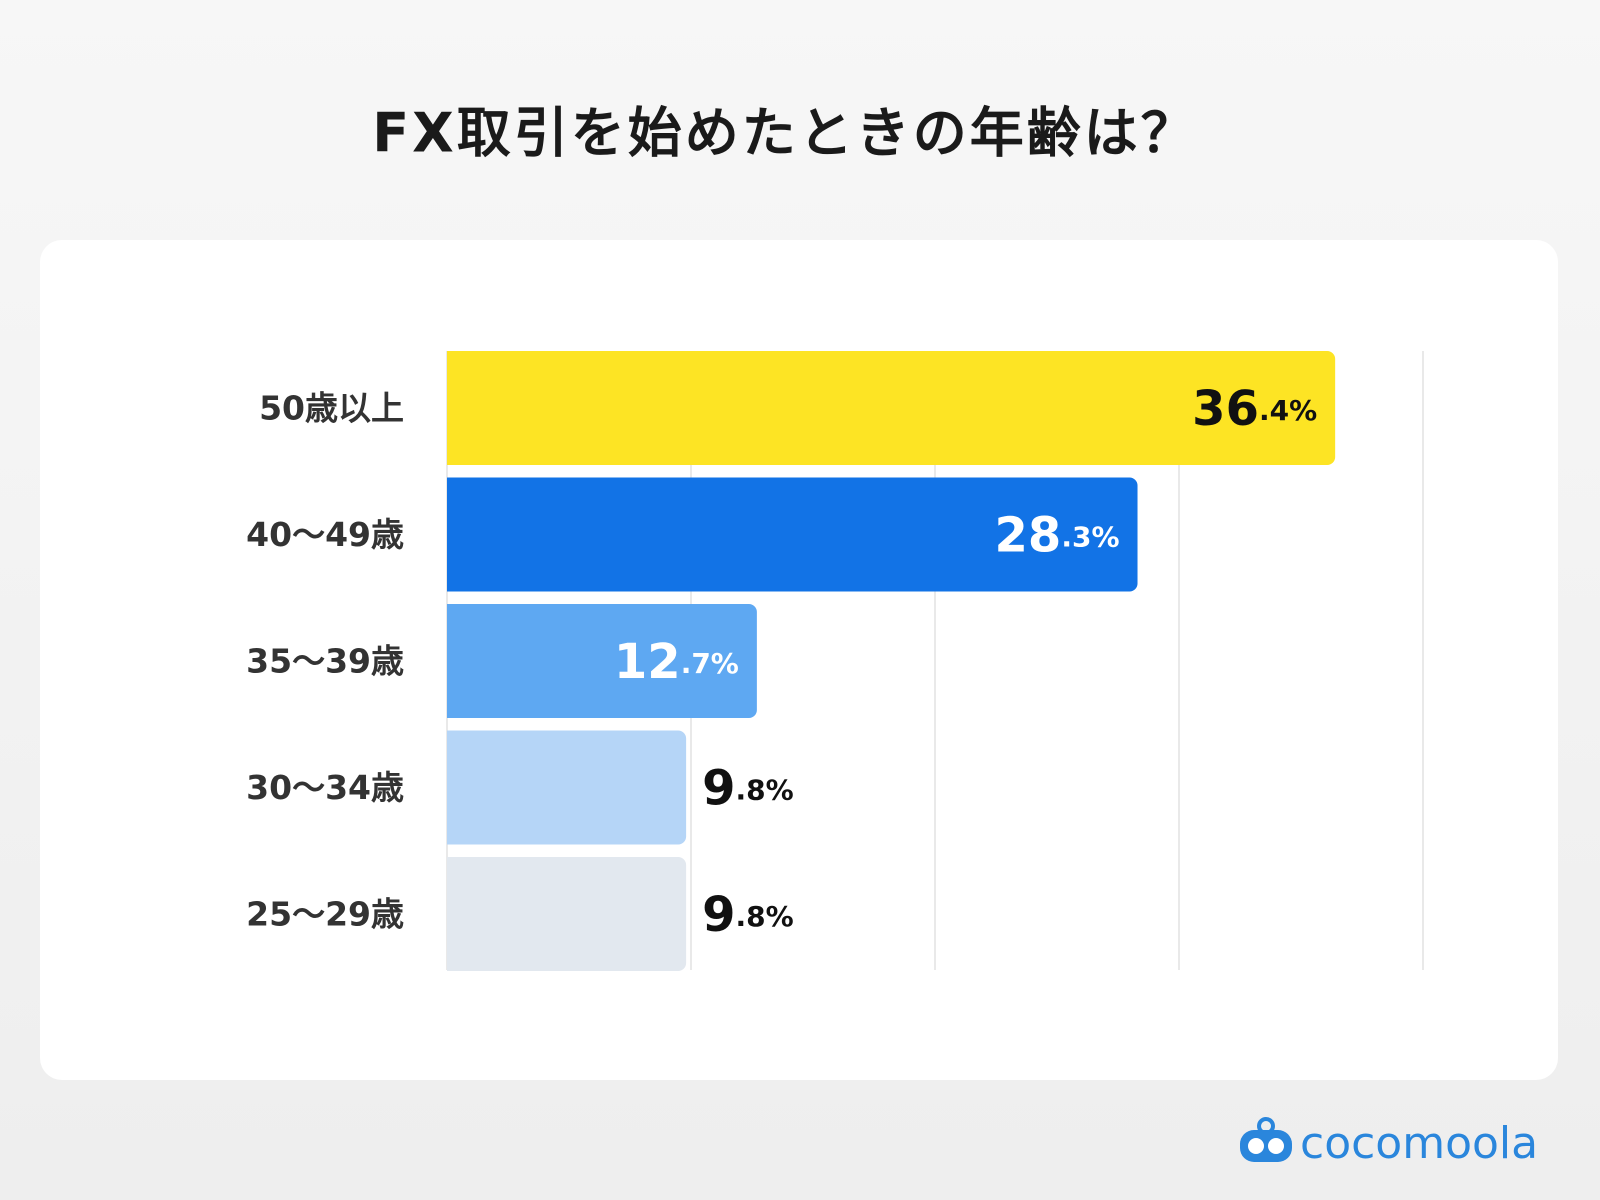  What do you see at coordinates (1057, 536) in the screenshot?
I see `value-label: 28.3%` at bounding box center [1057, 536].